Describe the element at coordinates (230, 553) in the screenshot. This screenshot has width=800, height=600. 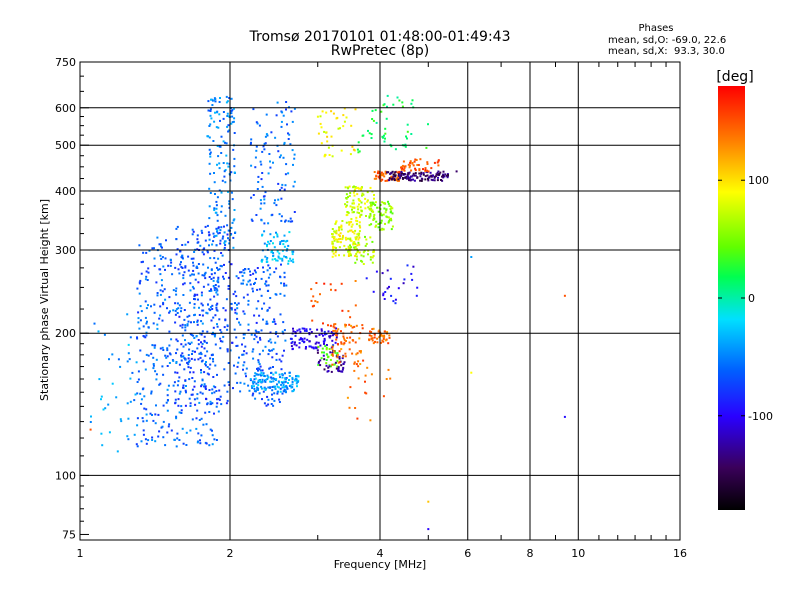
I see `x-tick-label: 2` at that location.